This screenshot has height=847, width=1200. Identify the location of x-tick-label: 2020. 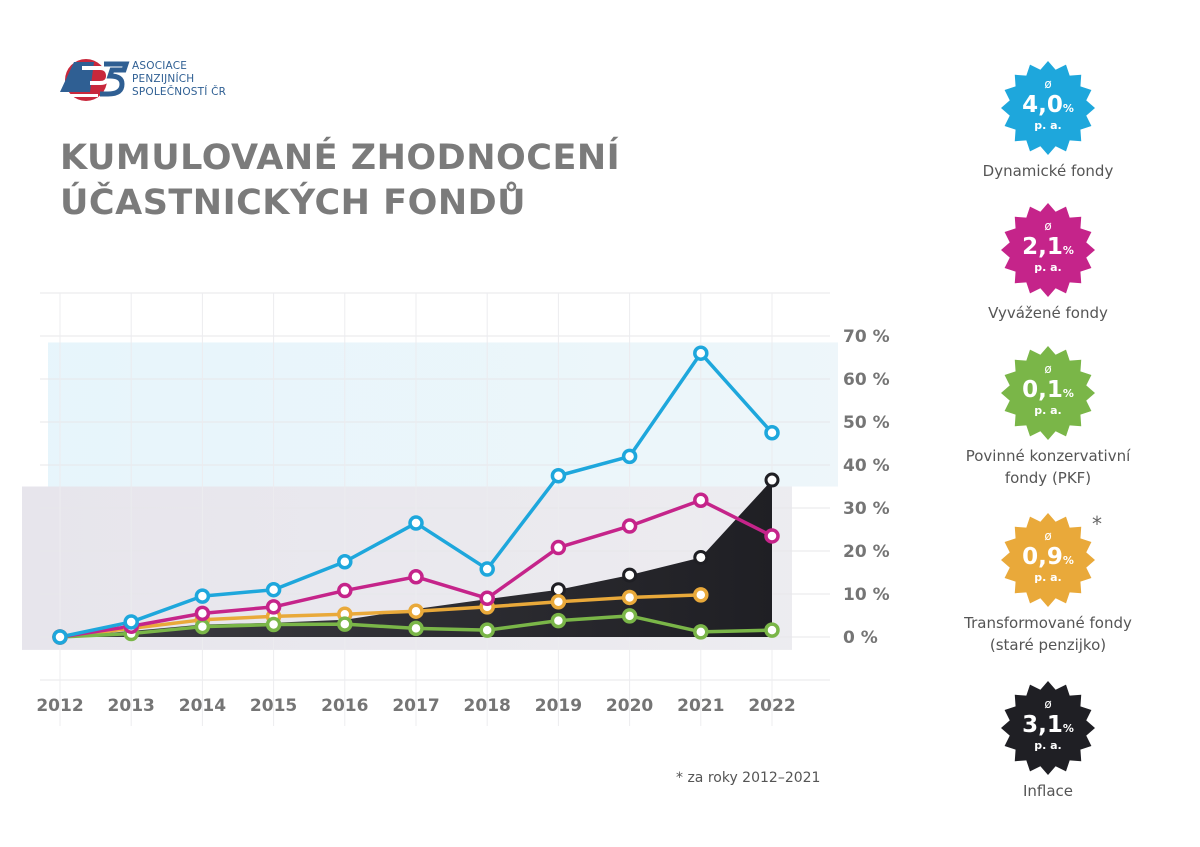
(629, 706).